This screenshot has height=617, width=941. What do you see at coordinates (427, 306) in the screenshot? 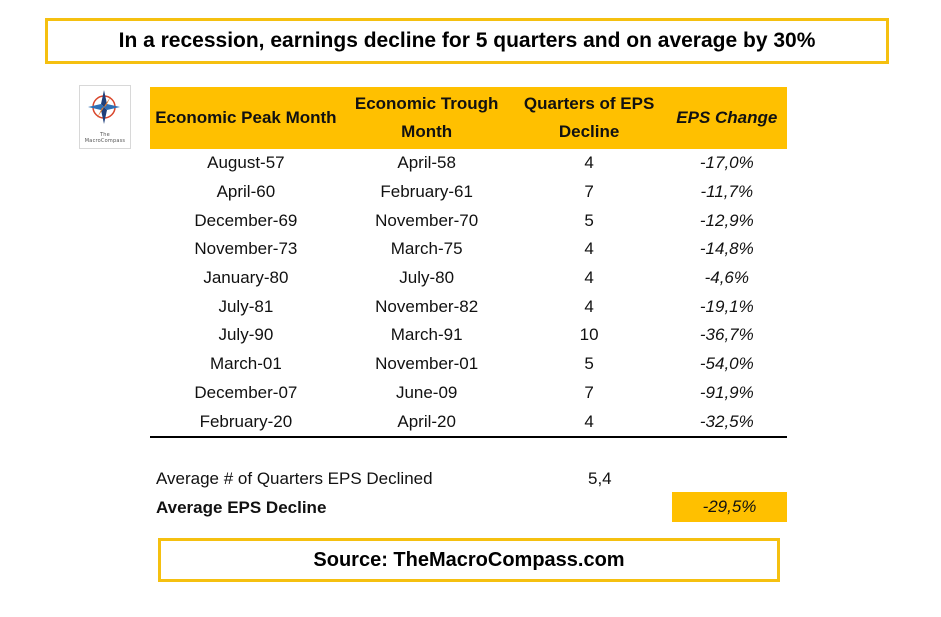
I see `trough-month-cell: November-82` at bounding box center [427, 306].